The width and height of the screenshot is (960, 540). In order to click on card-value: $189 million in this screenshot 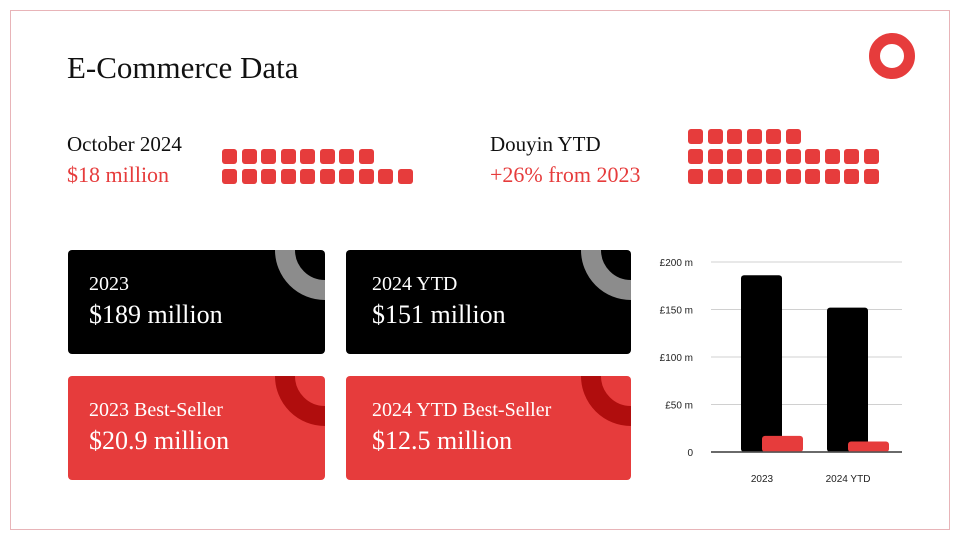, I will do `click(156, 314)`.